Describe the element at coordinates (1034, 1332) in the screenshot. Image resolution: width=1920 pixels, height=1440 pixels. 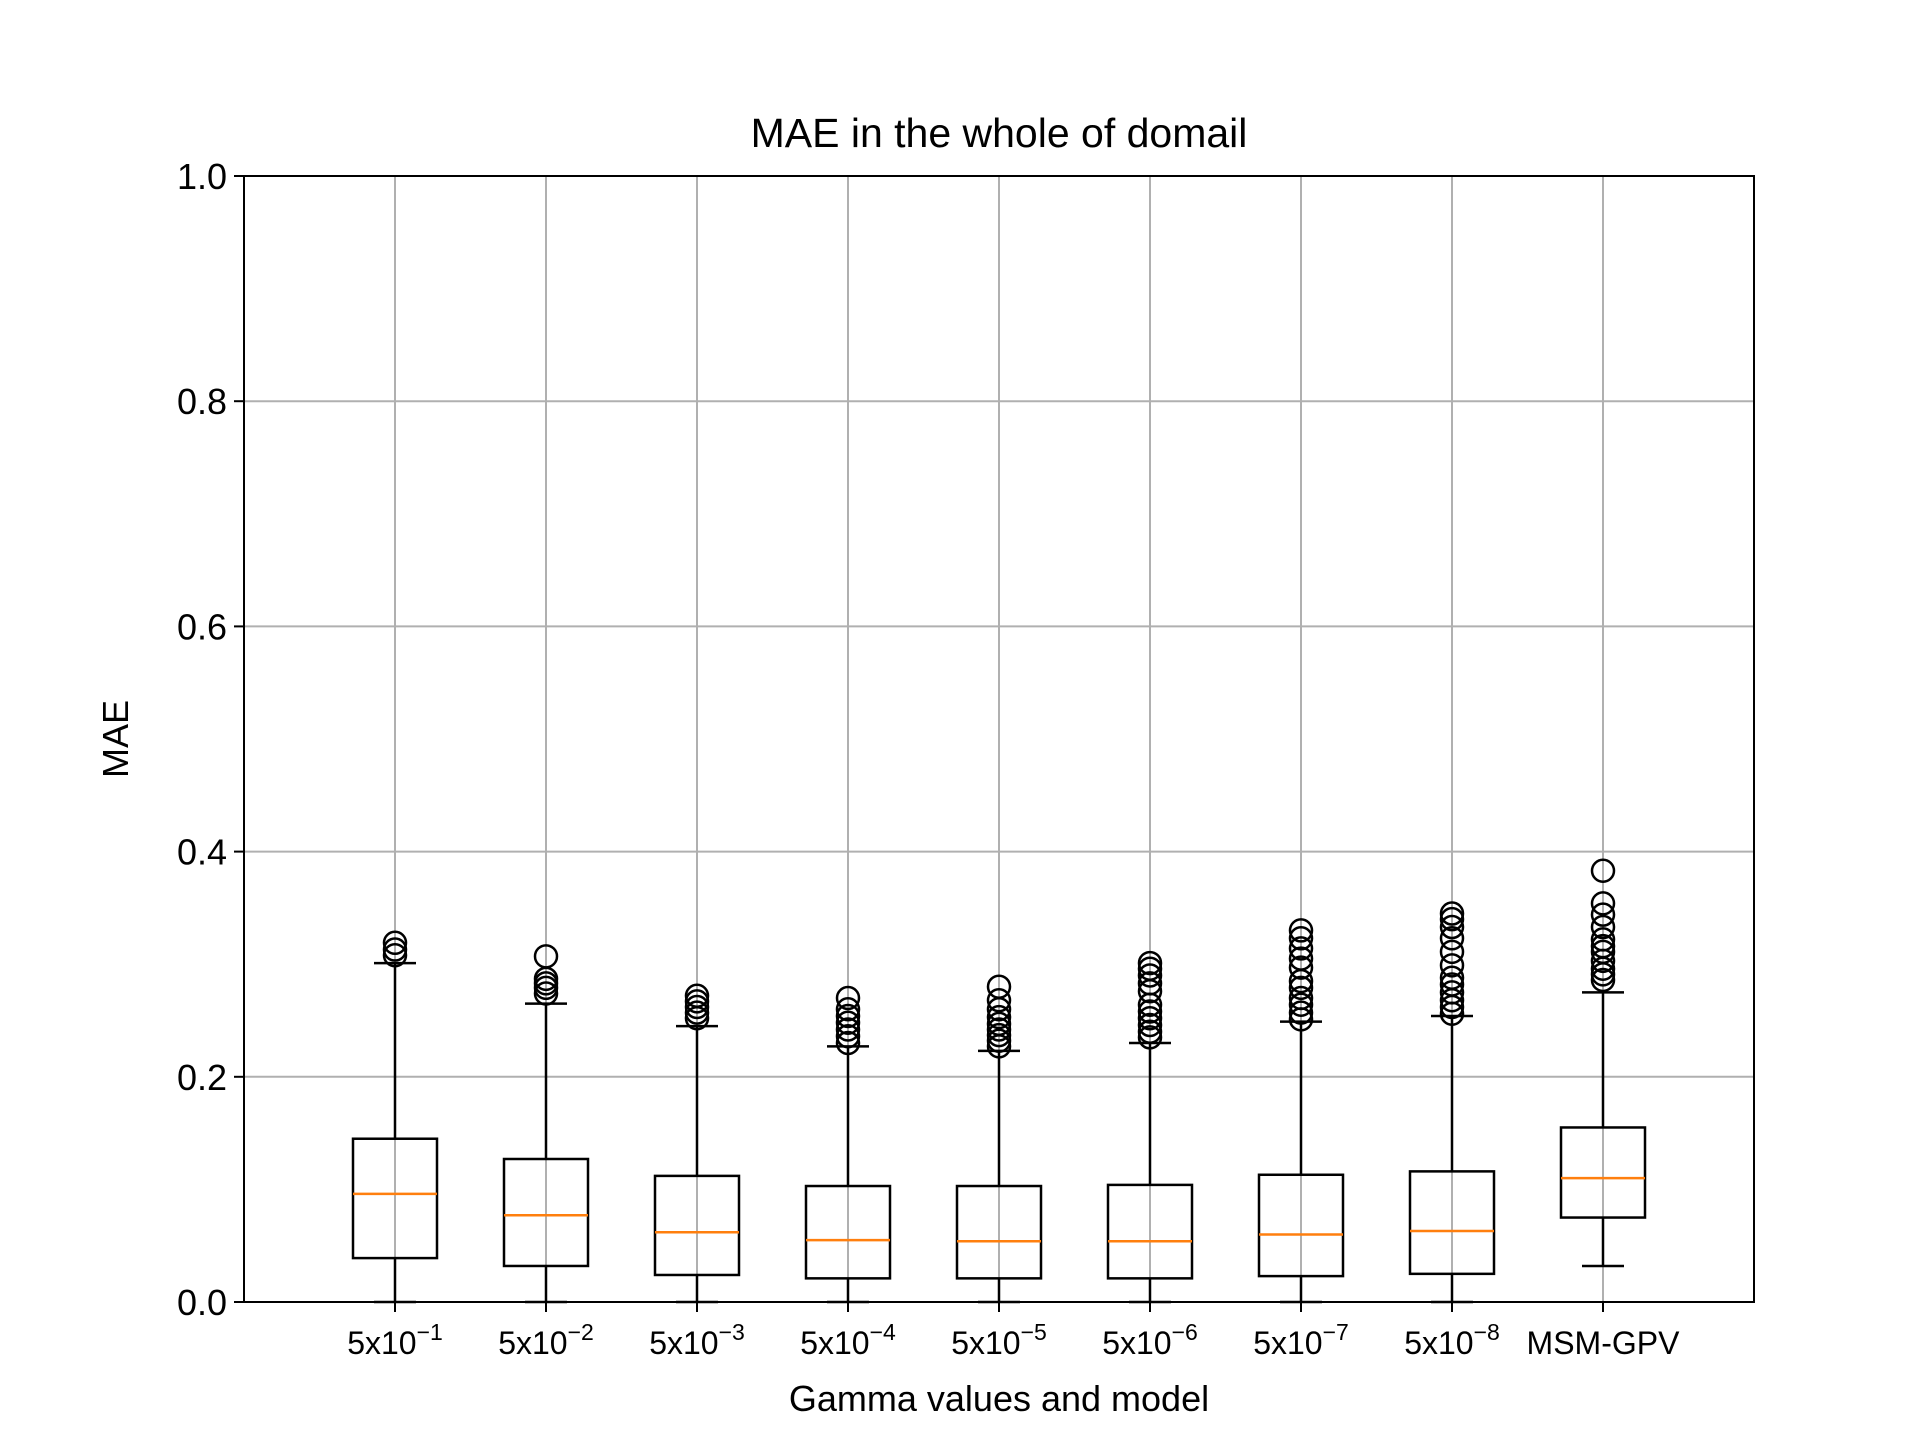
I see `x-tick-label-exponent: −5` at that location.